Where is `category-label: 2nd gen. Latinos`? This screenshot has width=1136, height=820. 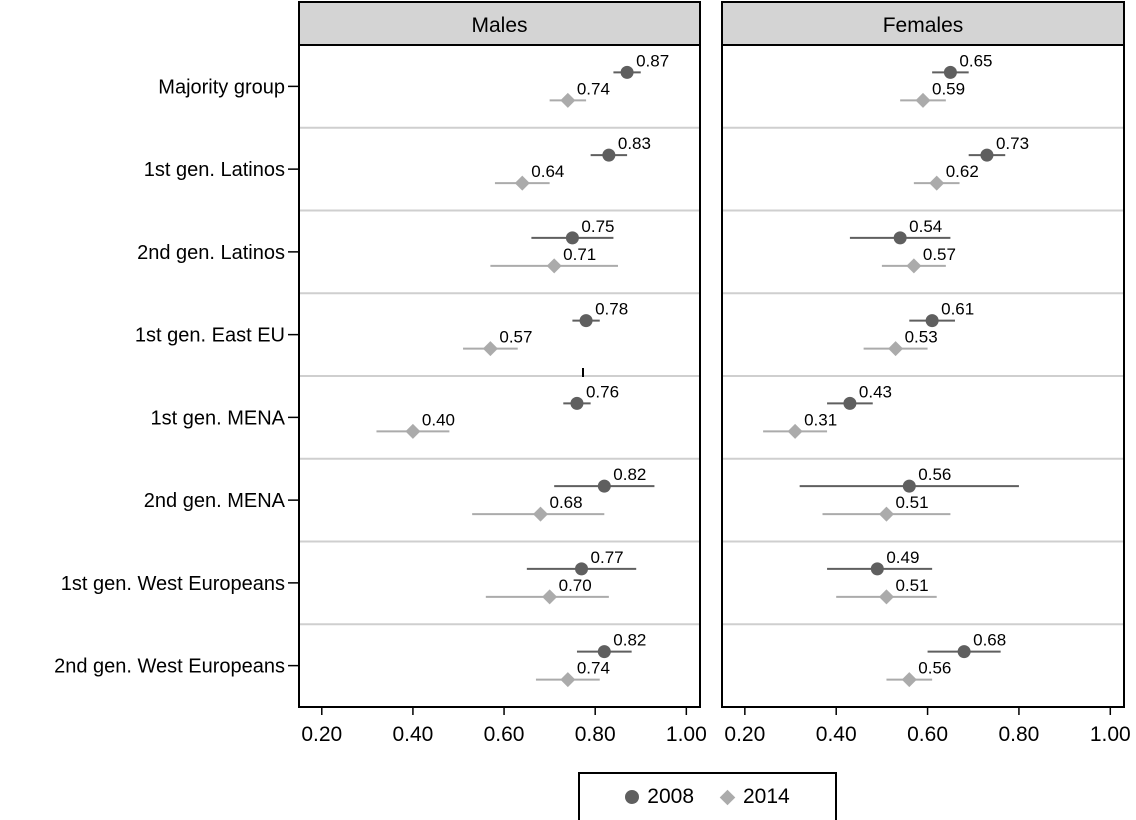
category-label: 2nd gen. Latinos is located at coordinates (211, 253).